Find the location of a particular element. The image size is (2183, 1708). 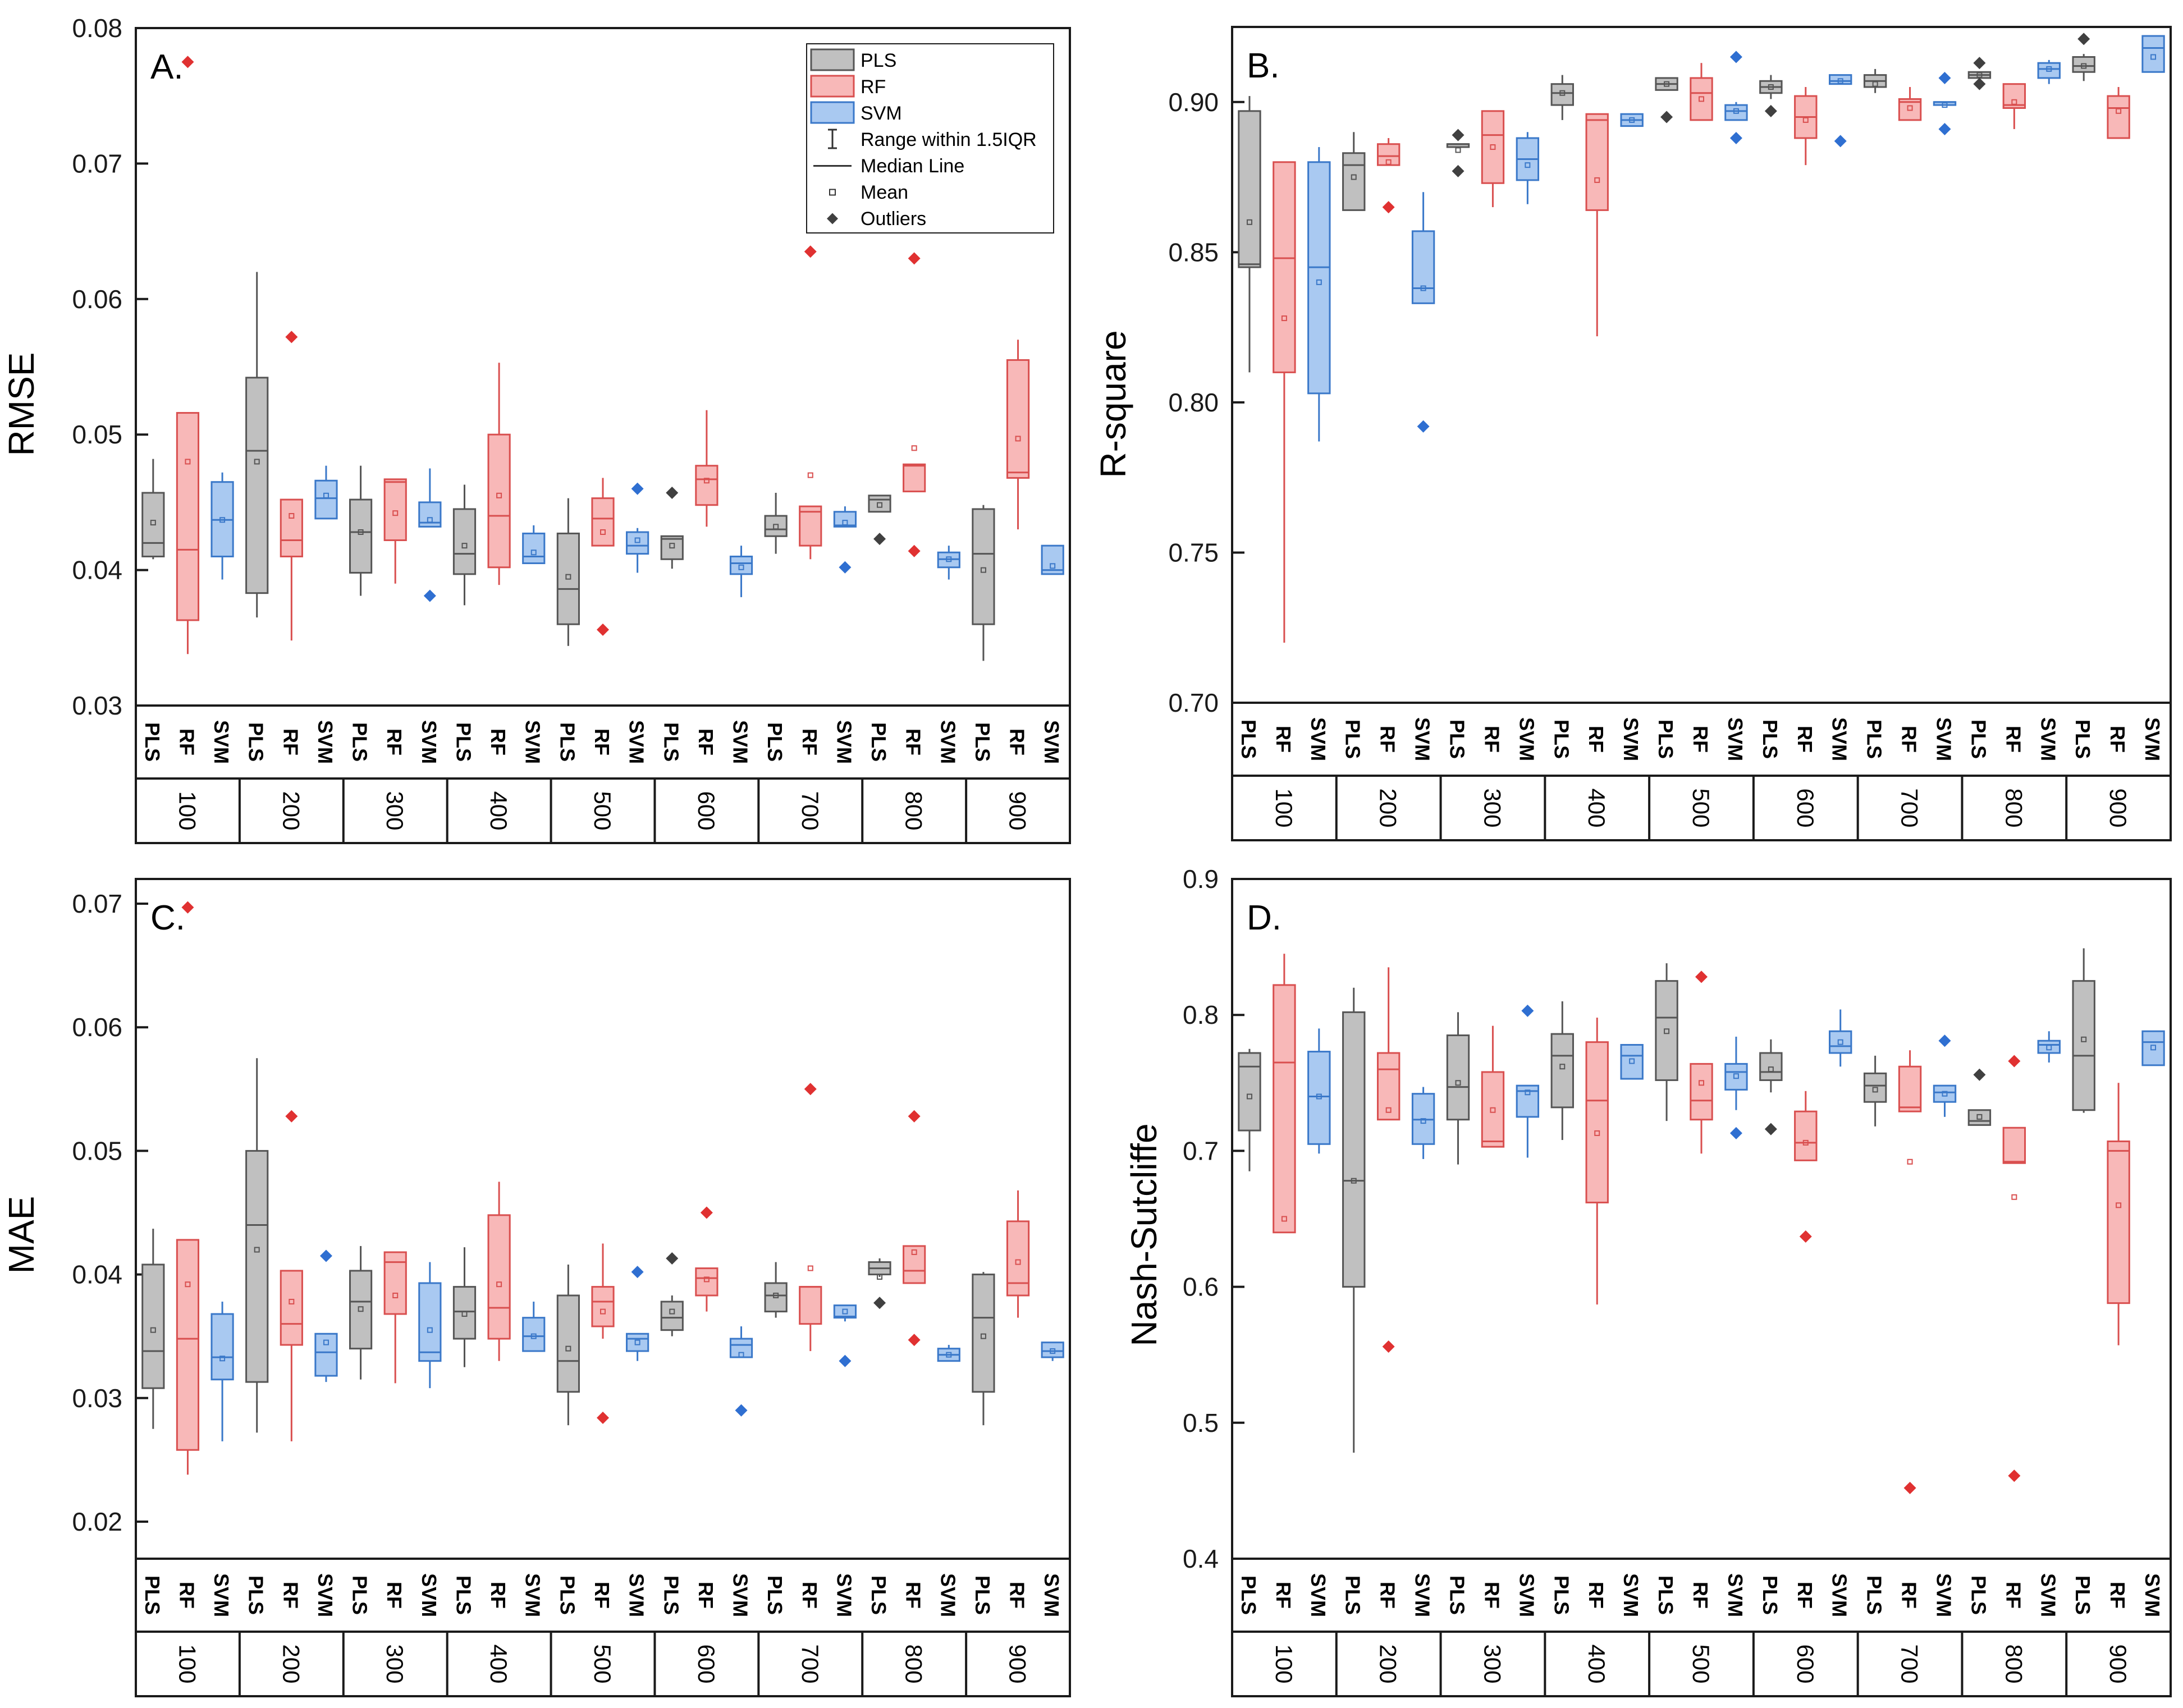

legend-label-pls: PLS is located at coordinates (878, 61).